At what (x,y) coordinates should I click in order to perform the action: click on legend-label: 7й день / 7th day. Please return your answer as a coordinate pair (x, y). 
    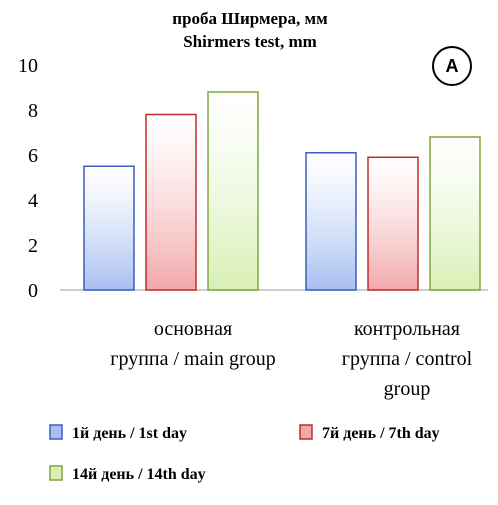
    Looking at the image, I should click on (381, 433).